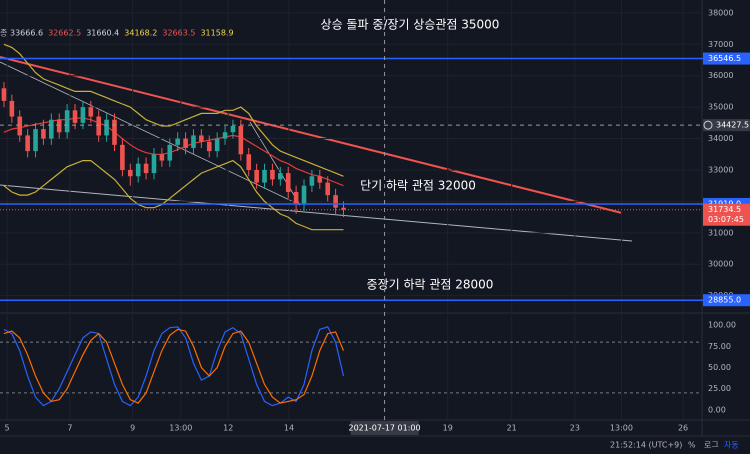 The width and height of the screenshot is (750, 454). Describe the element at coordinates (228, 428) in the screenshot. I see `x-tick-label: 12` at that location.